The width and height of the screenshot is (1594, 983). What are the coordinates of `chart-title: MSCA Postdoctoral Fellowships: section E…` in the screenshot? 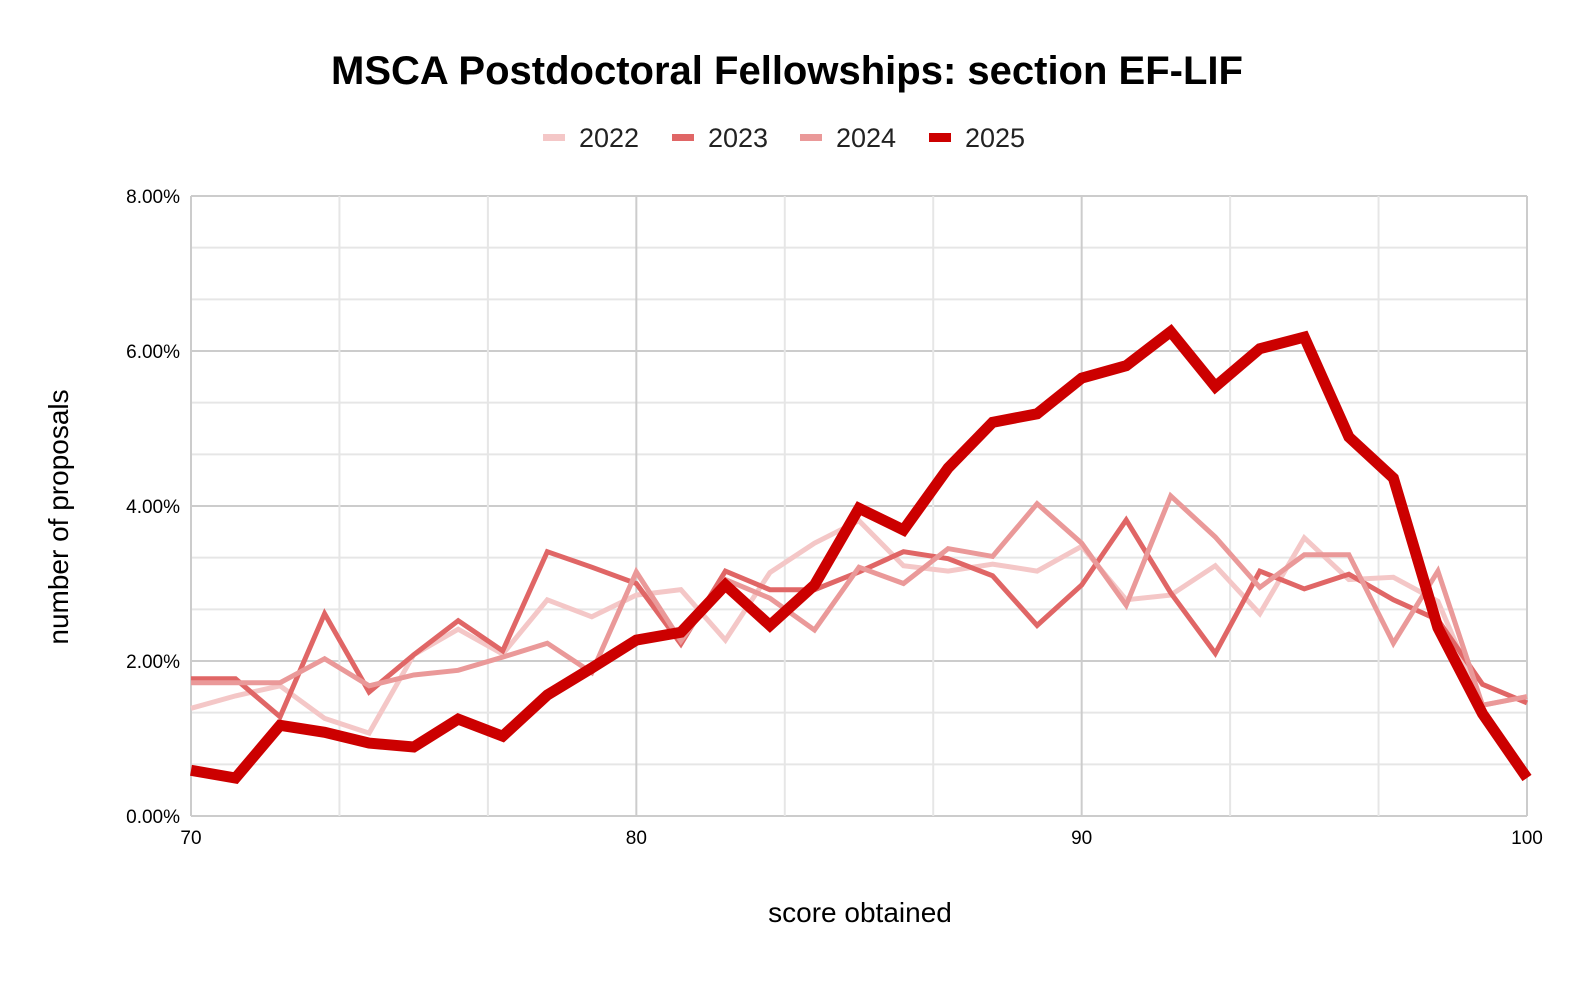 It's located at (787, 71).